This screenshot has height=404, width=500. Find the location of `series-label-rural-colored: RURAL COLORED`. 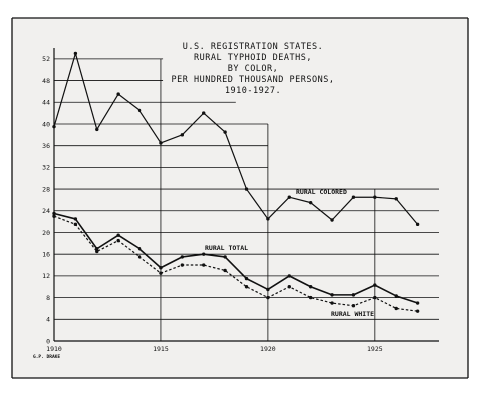

series-label-rural-colored: RURAL COLORED is located at coordinates (321, 192).